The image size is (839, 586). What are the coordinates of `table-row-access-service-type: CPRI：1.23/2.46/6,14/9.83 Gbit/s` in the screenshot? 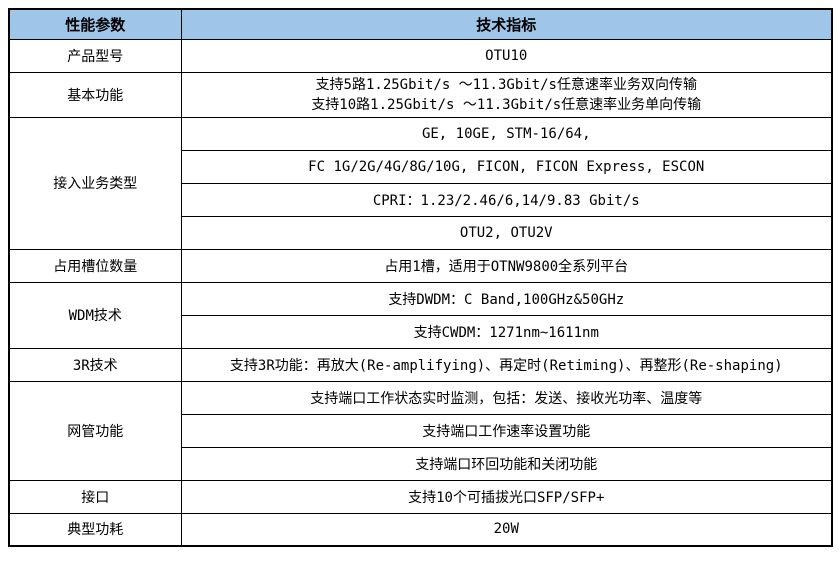 It's located at (421, 199).